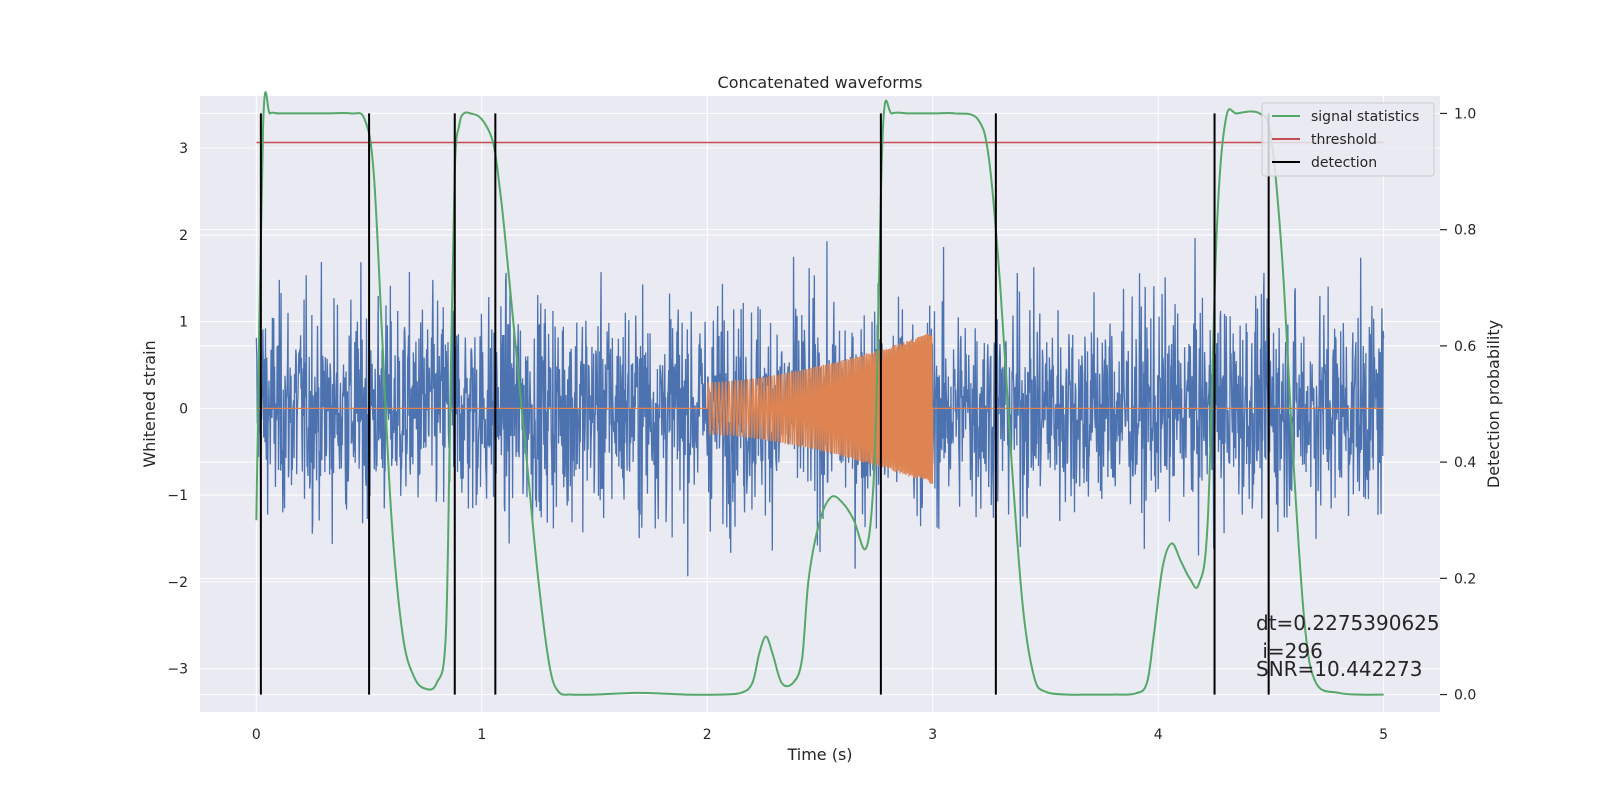  I want to click on y-tick-label: −2, so click(177, 583).